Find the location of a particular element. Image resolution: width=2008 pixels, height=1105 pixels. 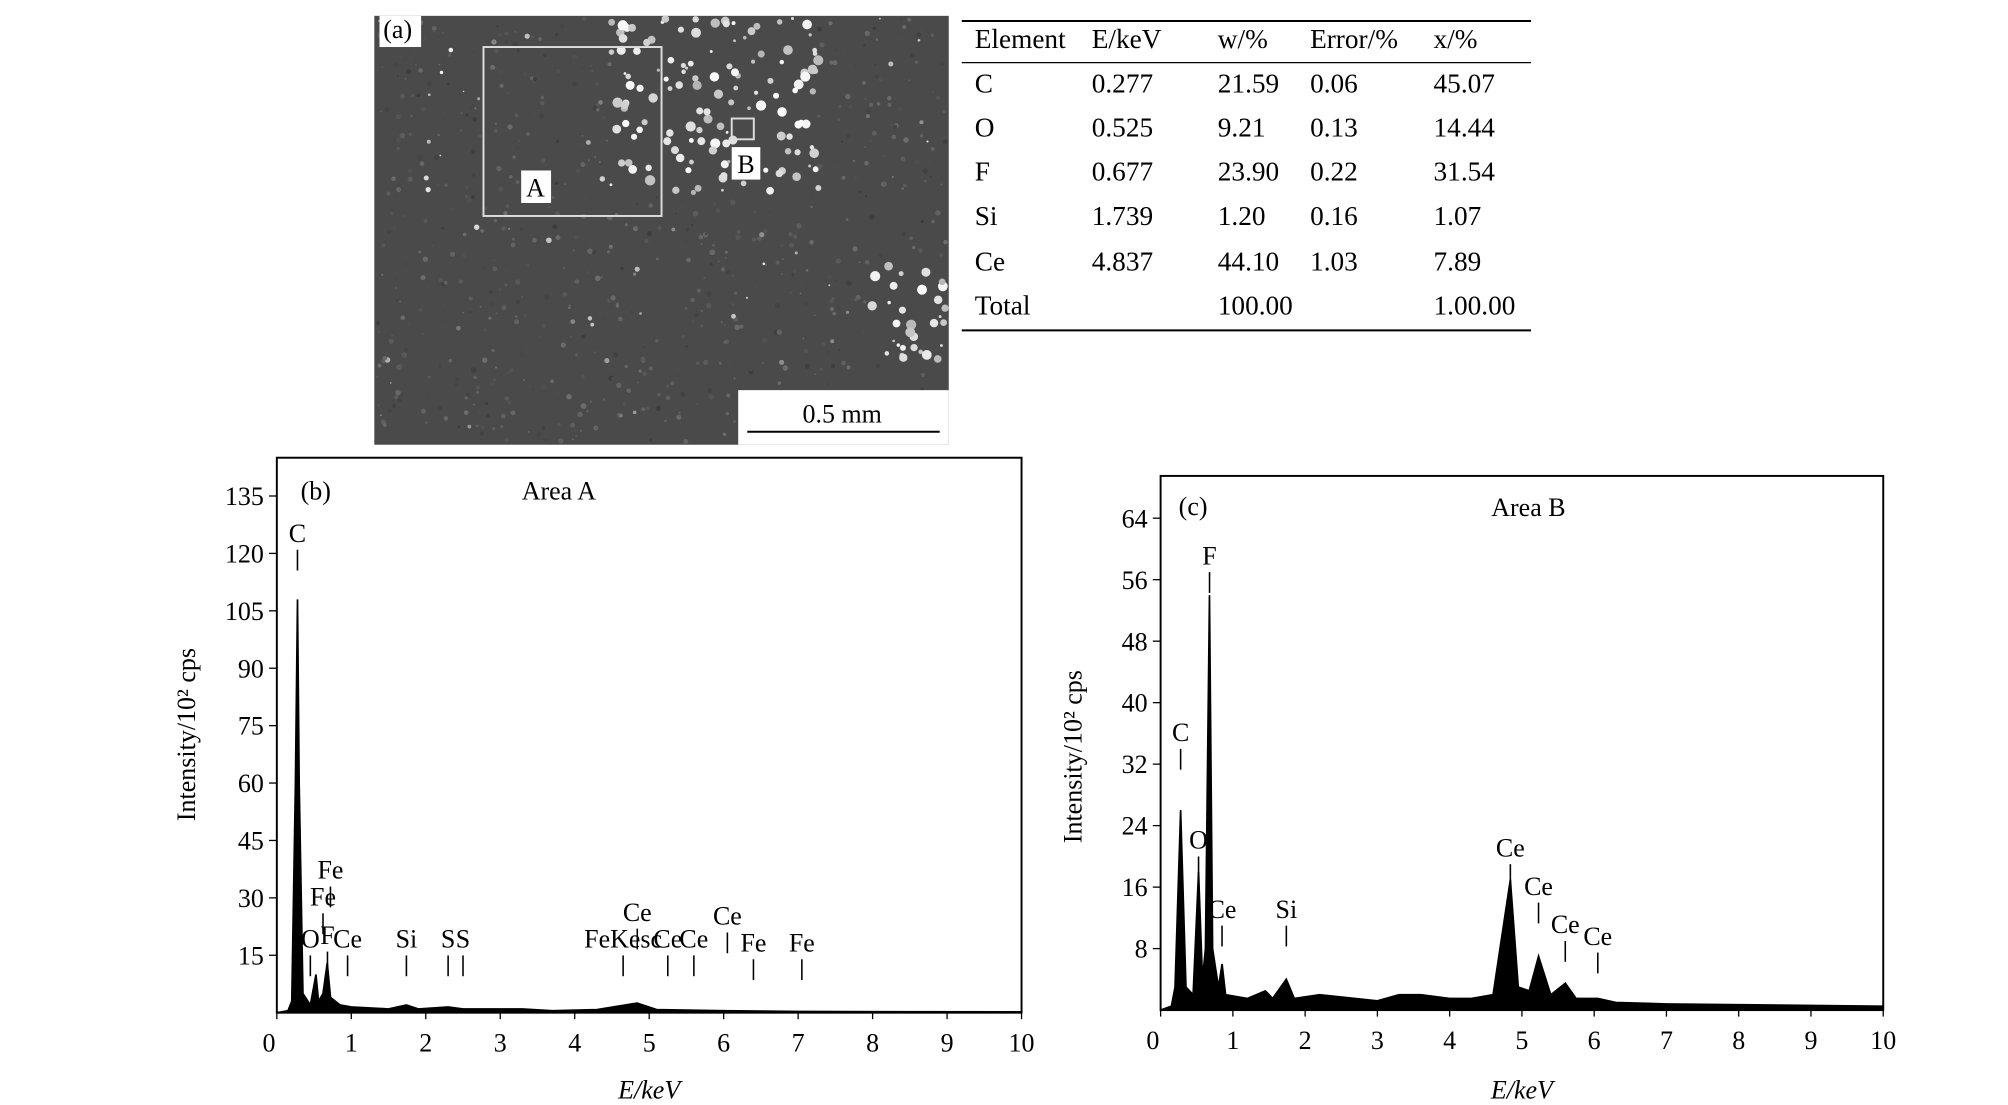

table-cell: 1.03 is located at coordinates (1334, 261).